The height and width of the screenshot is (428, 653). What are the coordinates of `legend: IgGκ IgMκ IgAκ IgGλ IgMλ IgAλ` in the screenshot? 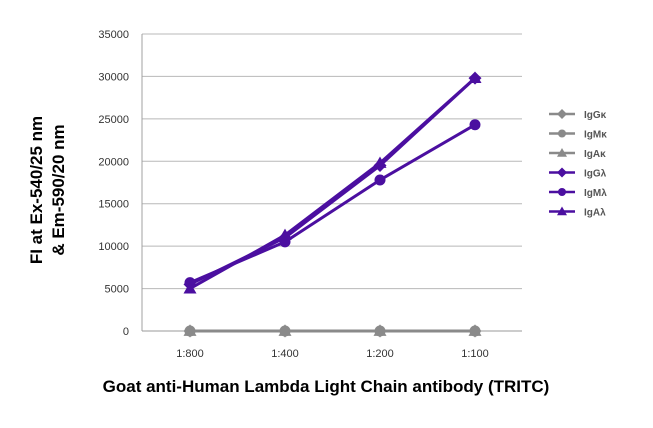 It's located at (578, 164).